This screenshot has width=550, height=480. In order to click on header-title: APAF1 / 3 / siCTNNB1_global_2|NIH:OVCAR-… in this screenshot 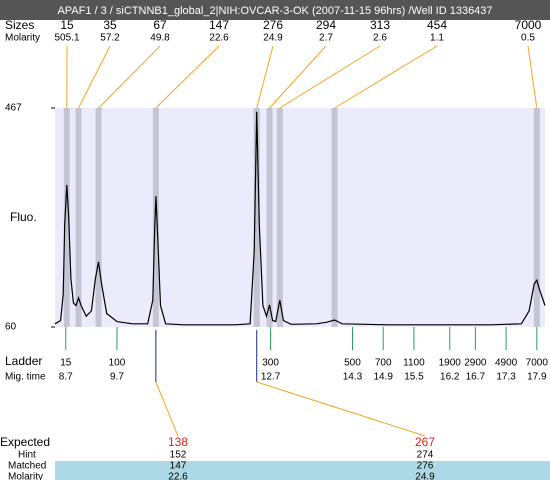, I will do `click(274, 11)`.